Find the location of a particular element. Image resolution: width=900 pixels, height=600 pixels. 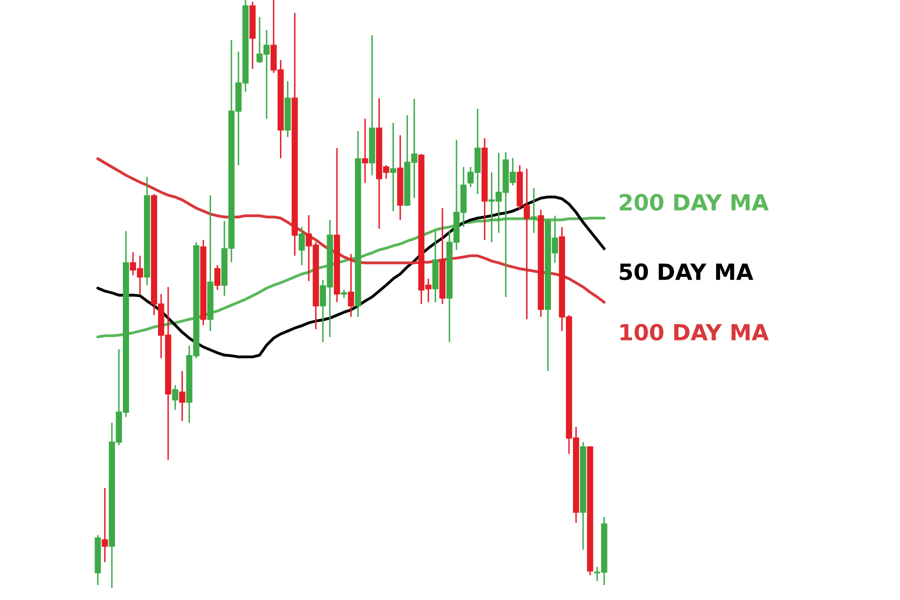

series-label: 50 DAY MA is located at coordinates (687, 271).